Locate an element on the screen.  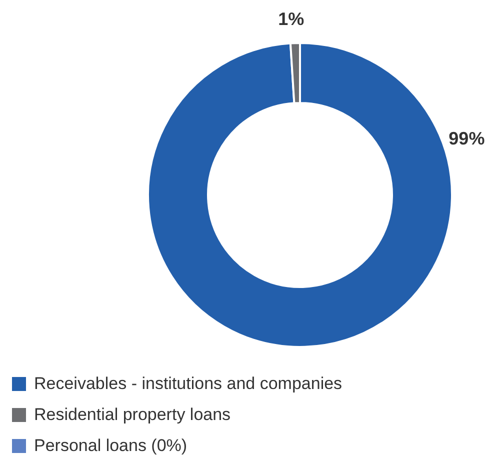
legend-label: Personal loans (0%) is located at coordinates (111, 446).